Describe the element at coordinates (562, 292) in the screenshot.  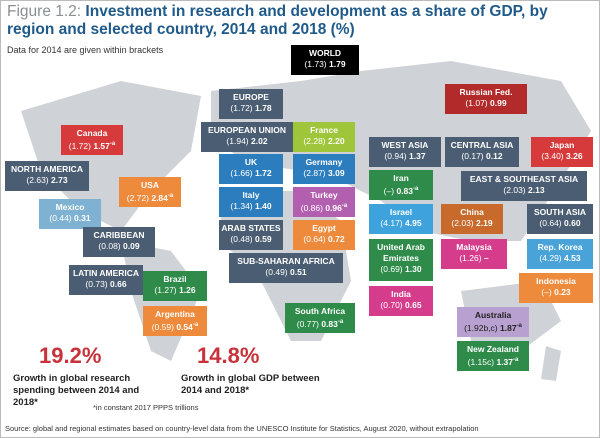
I see `value-2018: 0.23` at that location.